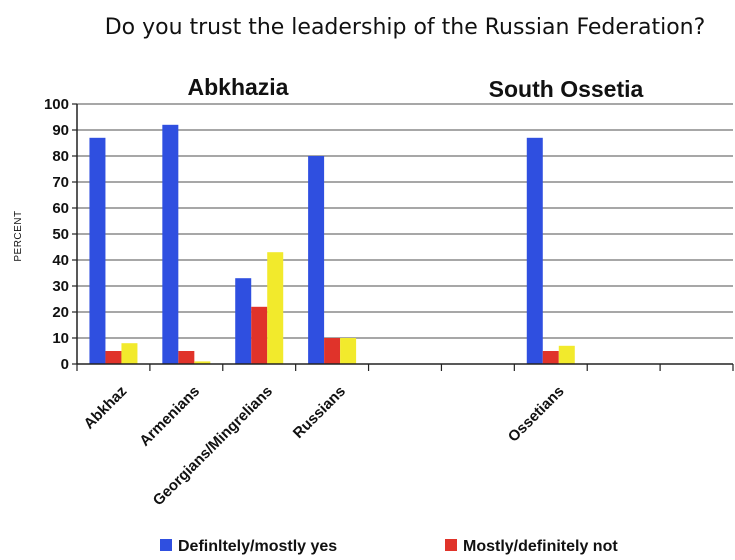 The width and height of the screenshot is (735, 560). Describe the element at coordinates (60, 130) in the screenshot. I see `y-tick-label: 90` at that location.